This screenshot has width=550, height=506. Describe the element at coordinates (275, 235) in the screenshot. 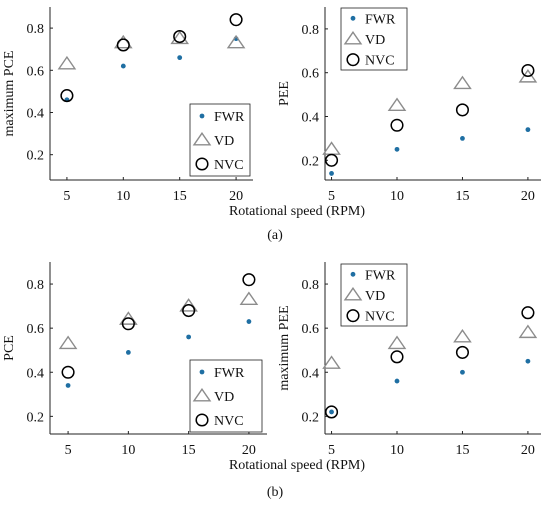

I see `panel-label-a: (a)` at that location.